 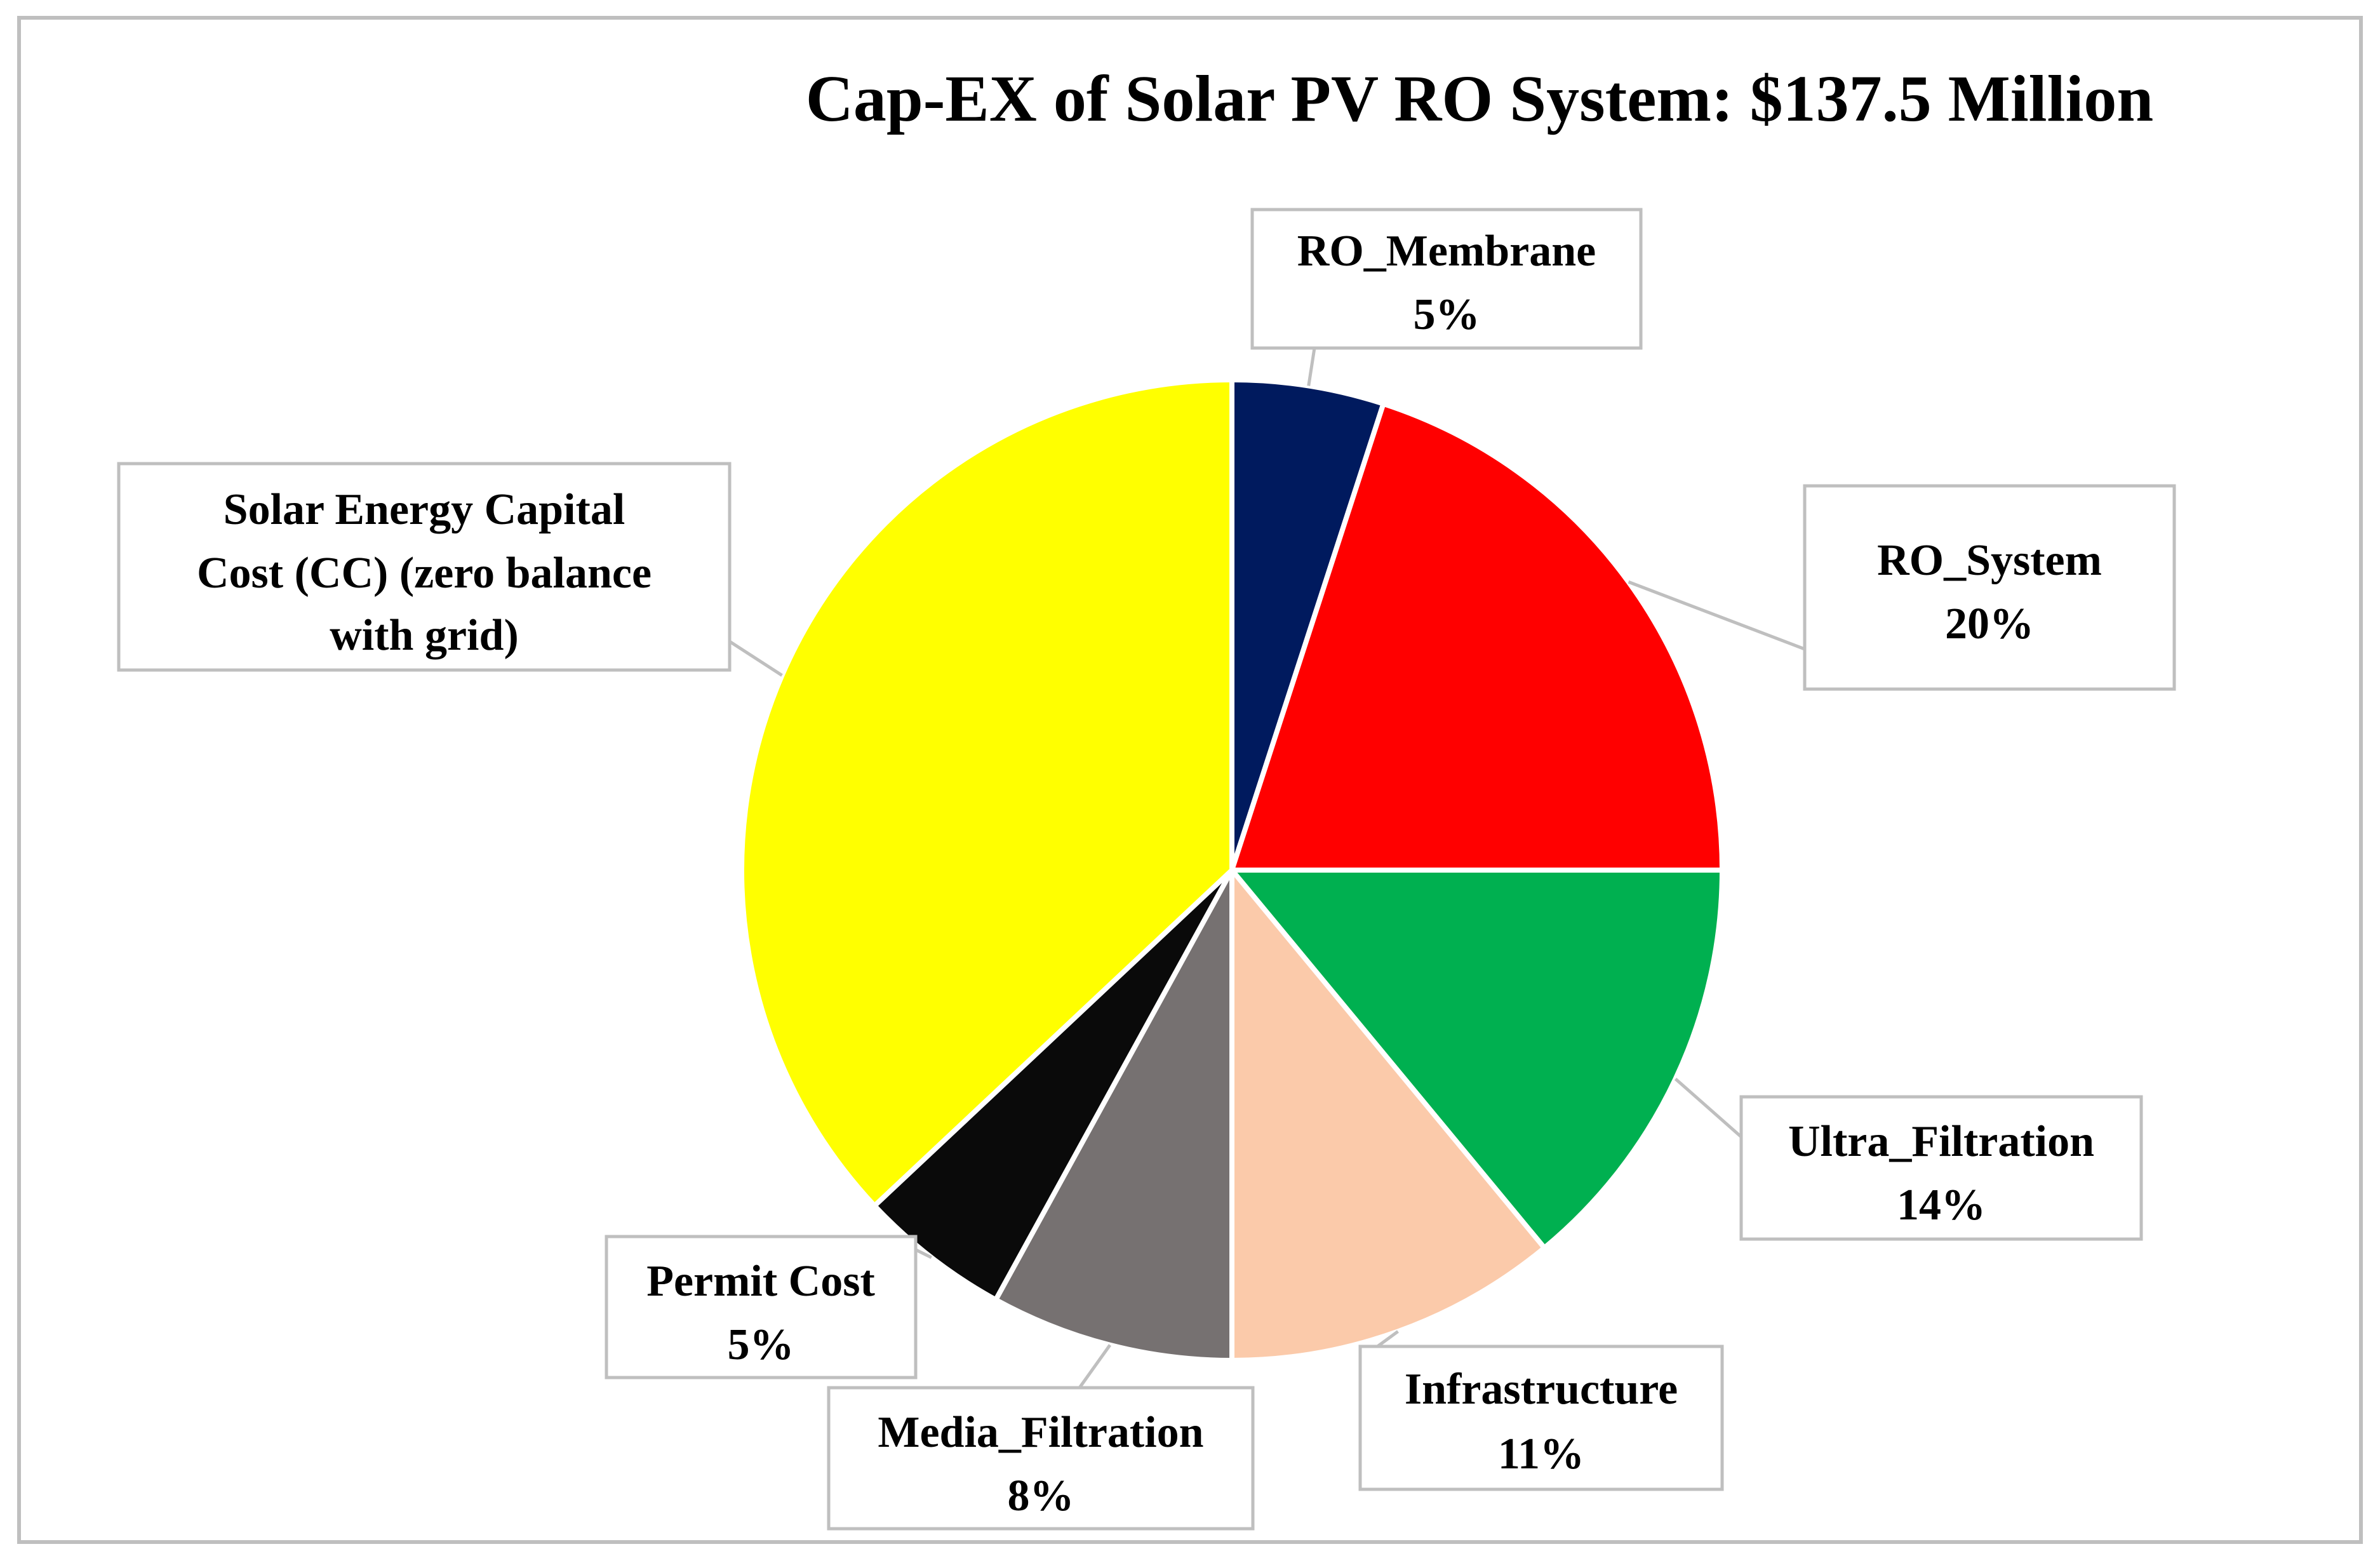 I want to click on data-label-name-ro-system: RO_System, so click(x=1989, y=560).